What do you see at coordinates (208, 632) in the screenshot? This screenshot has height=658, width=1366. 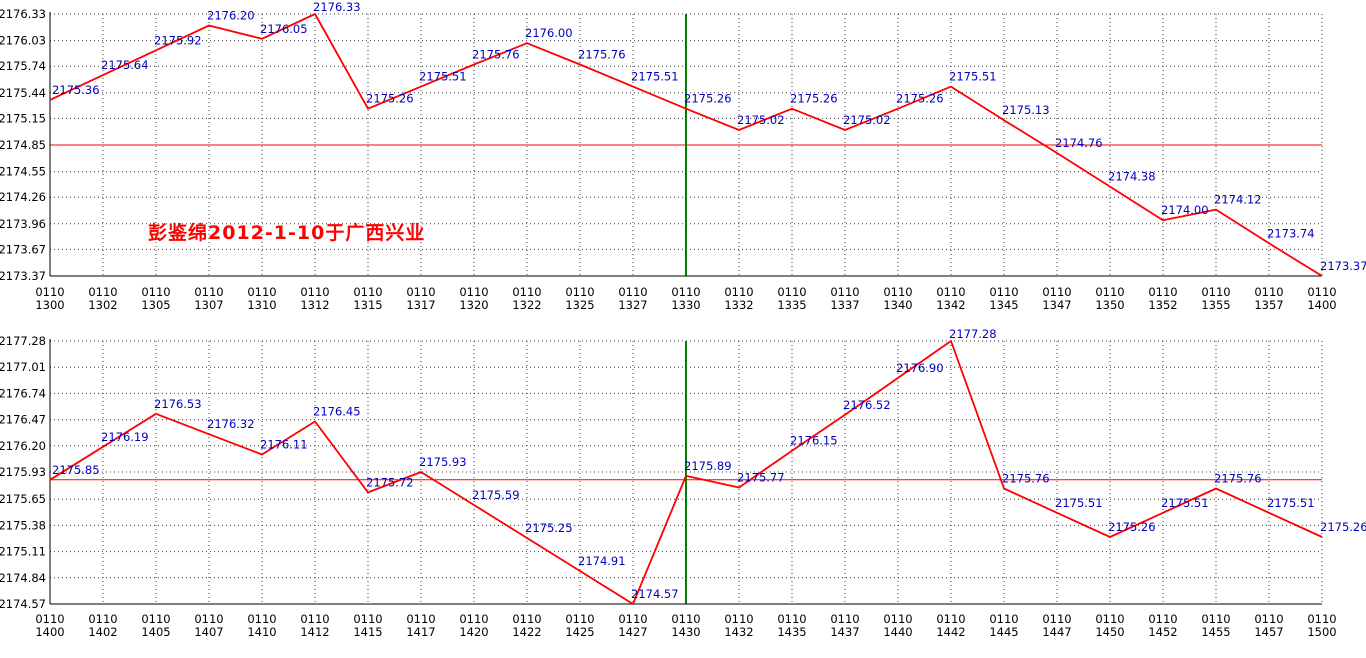 I see `x-tick-time: 1407` at bounding box center [208, 632].